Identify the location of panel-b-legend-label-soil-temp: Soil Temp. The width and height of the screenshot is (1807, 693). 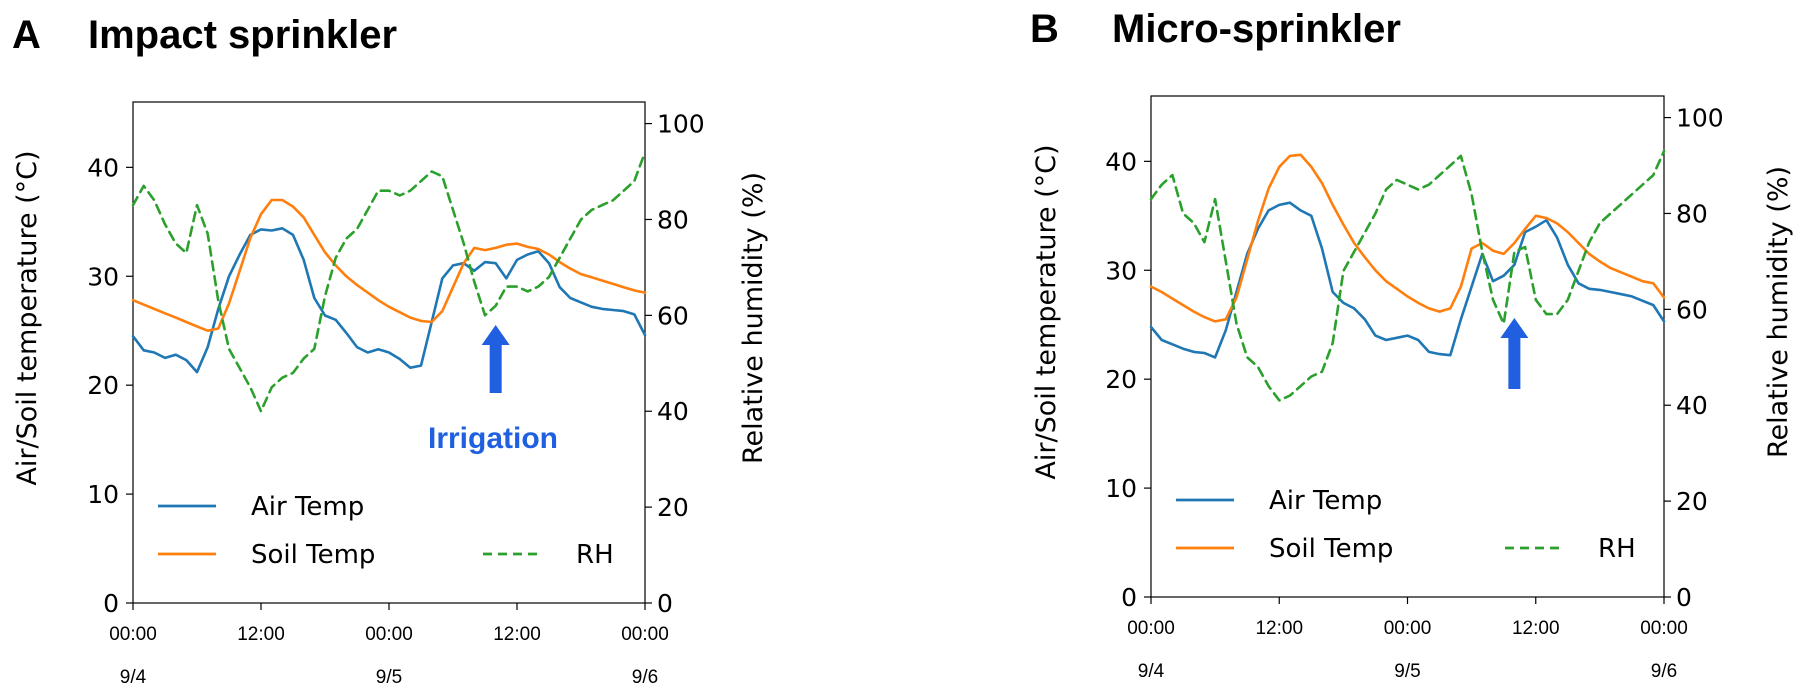
(1331, 549).